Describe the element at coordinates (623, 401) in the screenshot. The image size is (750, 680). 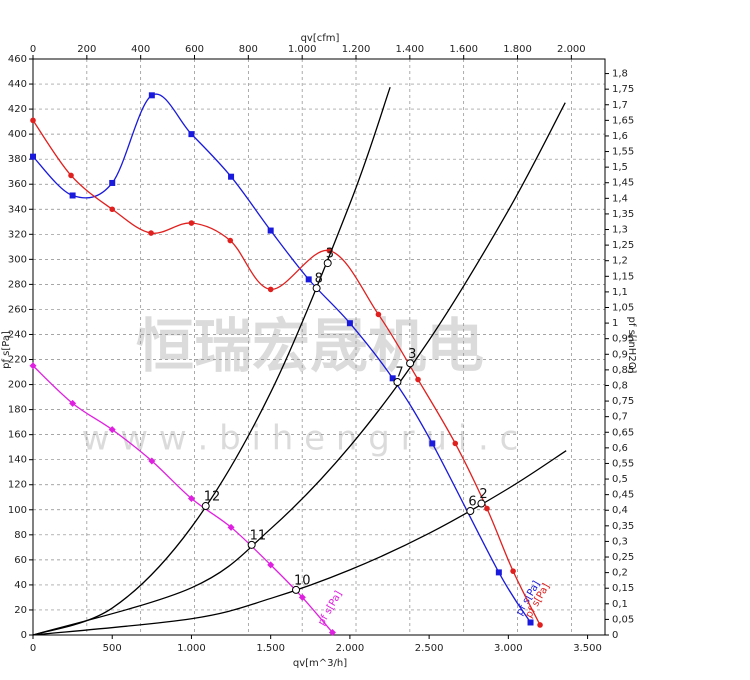
I see `y2-tick-label: 0,75` at that location.